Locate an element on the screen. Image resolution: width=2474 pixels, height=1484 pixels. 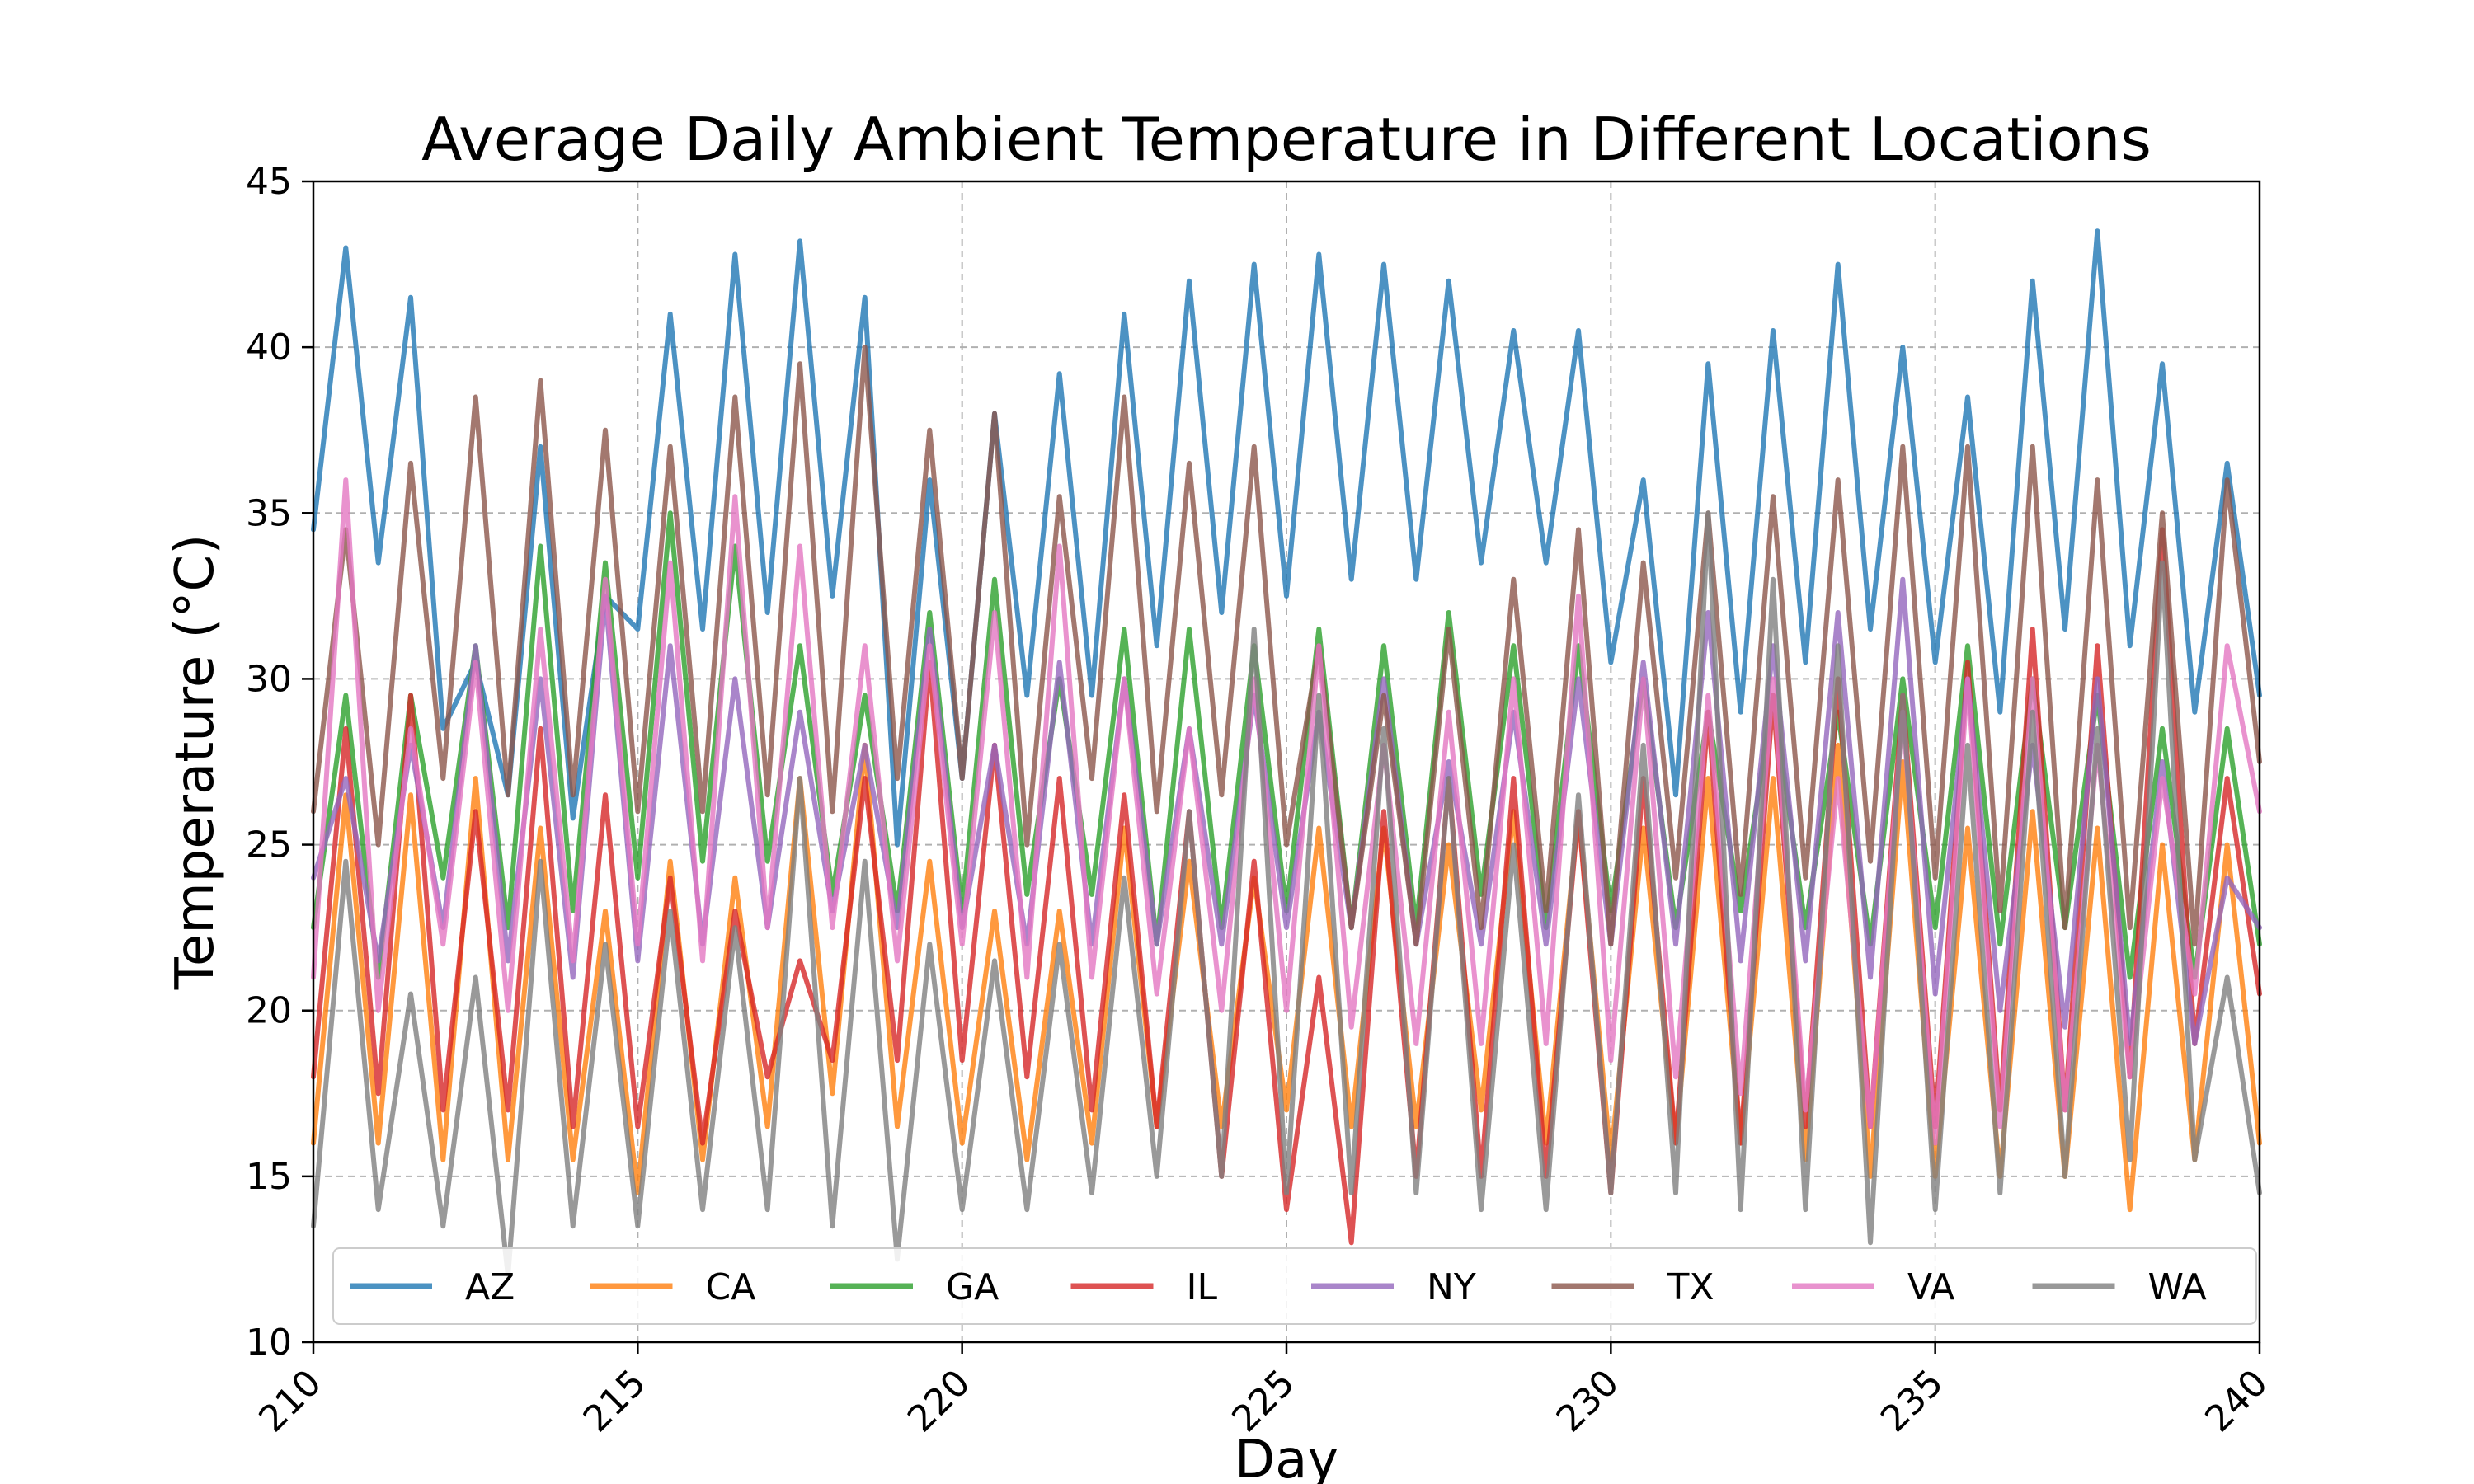
legend-item-wa: WA is located at coordinates (2119, 1287).